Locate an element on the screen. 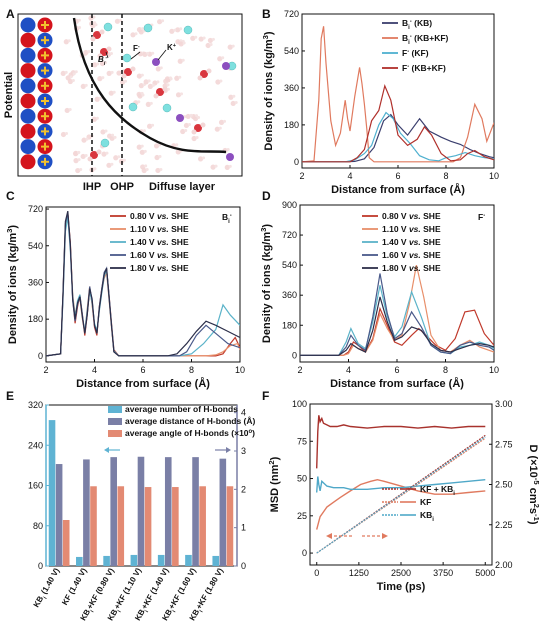  legend-label-1: KF is located at coordinates (425, 502).